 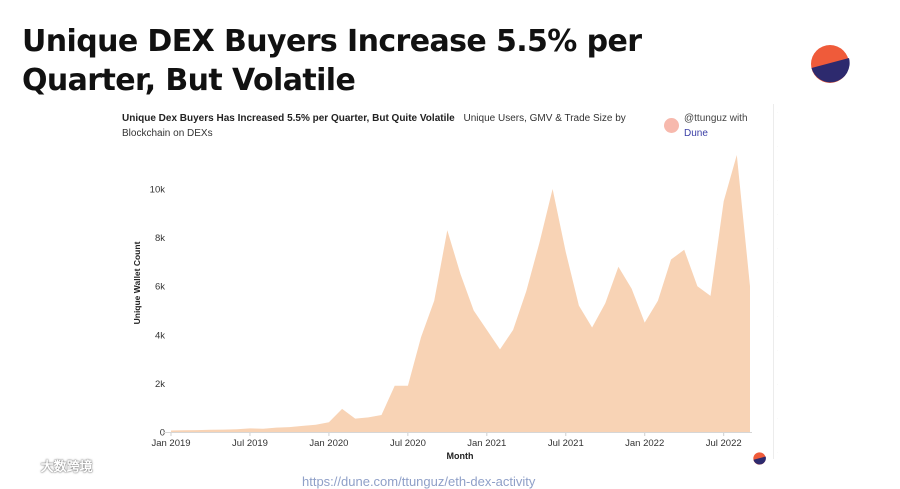 I want to click on x-tick-label: Jan 2021, so click(x=486, y=443).